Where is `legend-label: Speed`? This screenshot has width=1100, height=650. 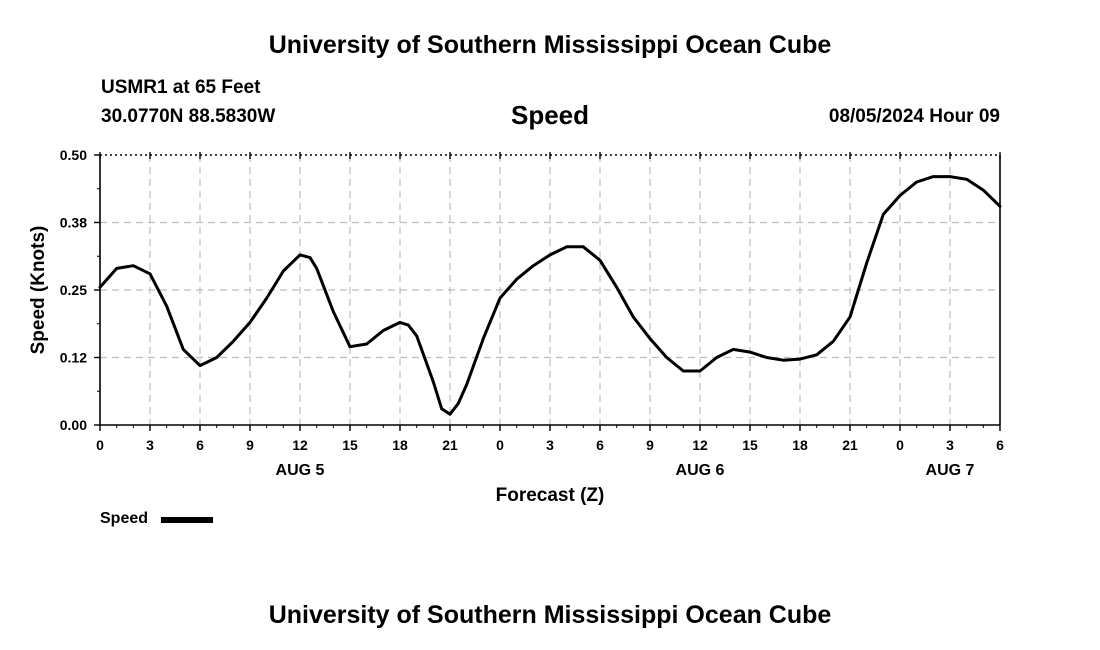 legend-label: Speed is located at coordinates (124, 518).